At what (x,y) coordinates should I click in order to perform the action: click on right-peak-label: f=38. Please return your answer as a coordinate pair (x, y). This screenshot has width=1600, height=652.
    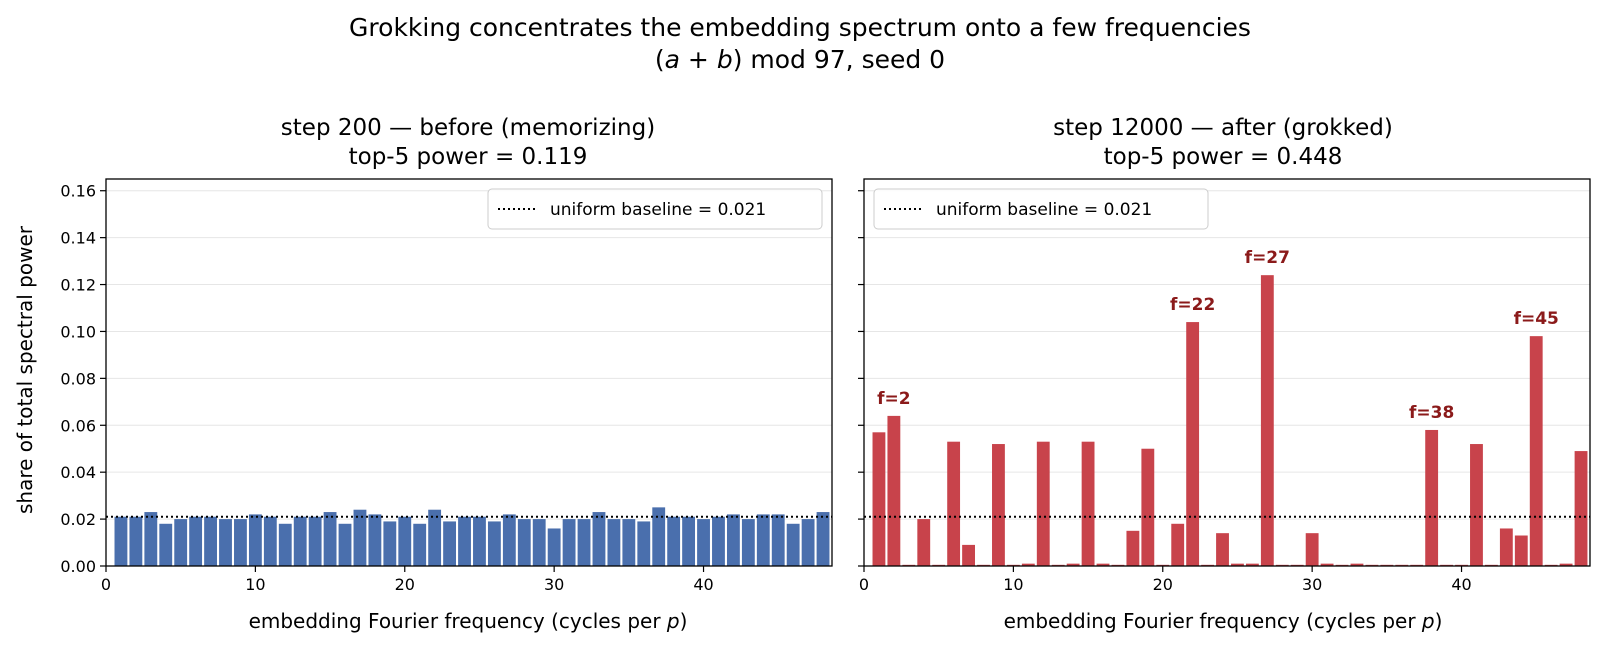
    Looking at the image, I should click on (1431, 413).